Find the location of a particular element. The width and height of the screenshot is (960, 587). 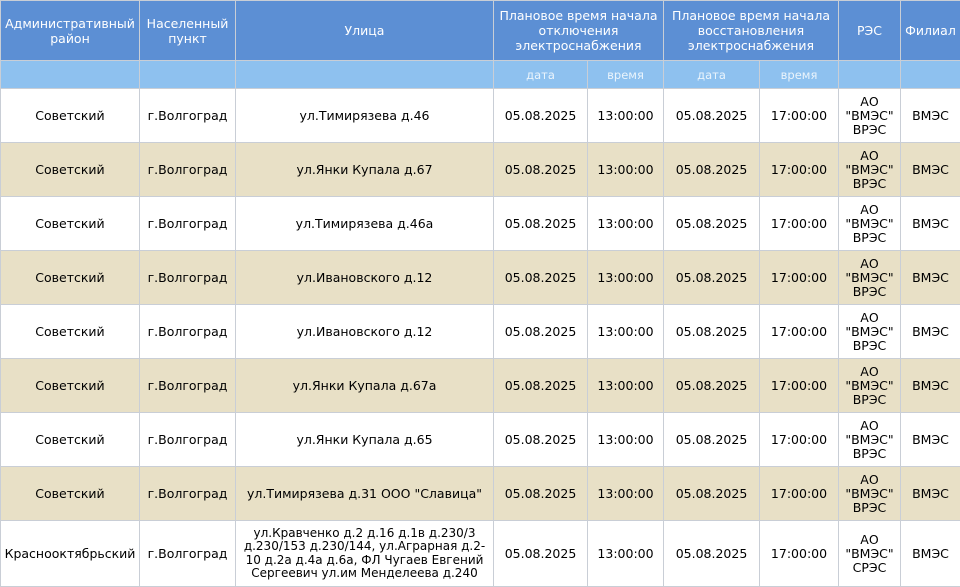

cell-res: АО "ВМЭС" СРЭС is located at coordinates (869, 553).